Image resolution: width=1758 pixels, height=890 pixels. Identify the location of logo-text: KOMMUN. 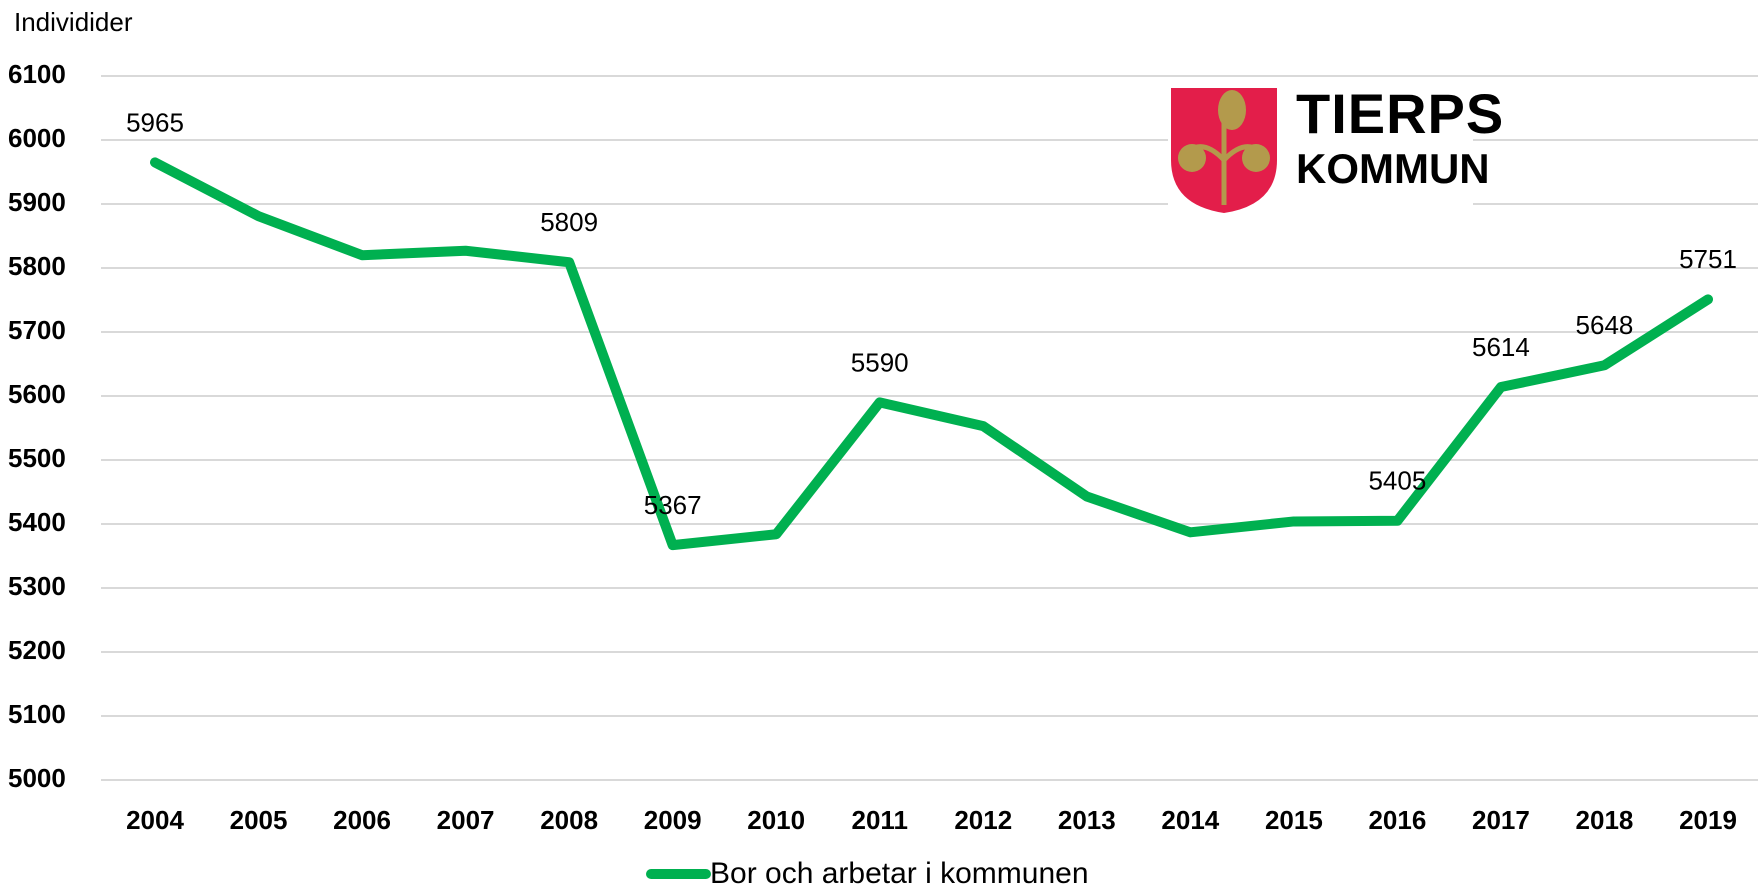
(1393, 168).